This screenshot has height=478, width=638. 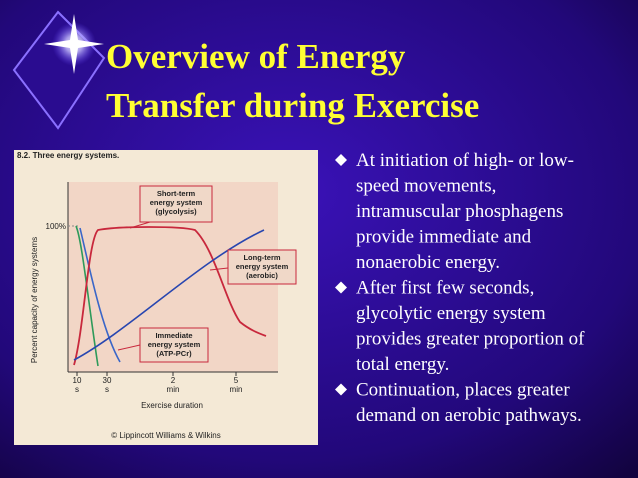 What do you see at coordinates (261, 257) in the screenshot?
I see `callout-text: Long-term` at bounding box center [261, 257].